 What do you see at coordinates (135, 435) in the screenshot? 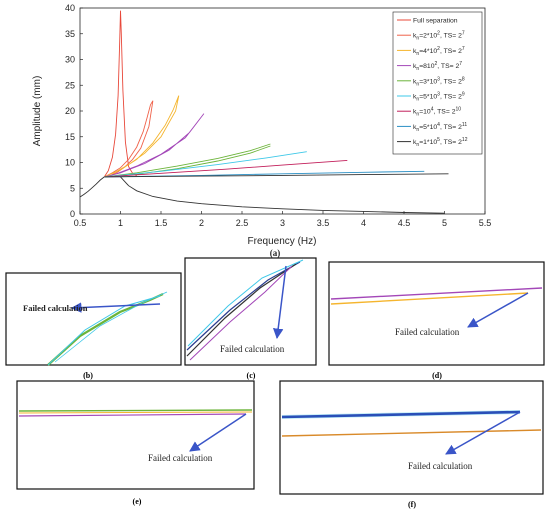
I see `inset-e-frame` at bounding box center [135, 435].